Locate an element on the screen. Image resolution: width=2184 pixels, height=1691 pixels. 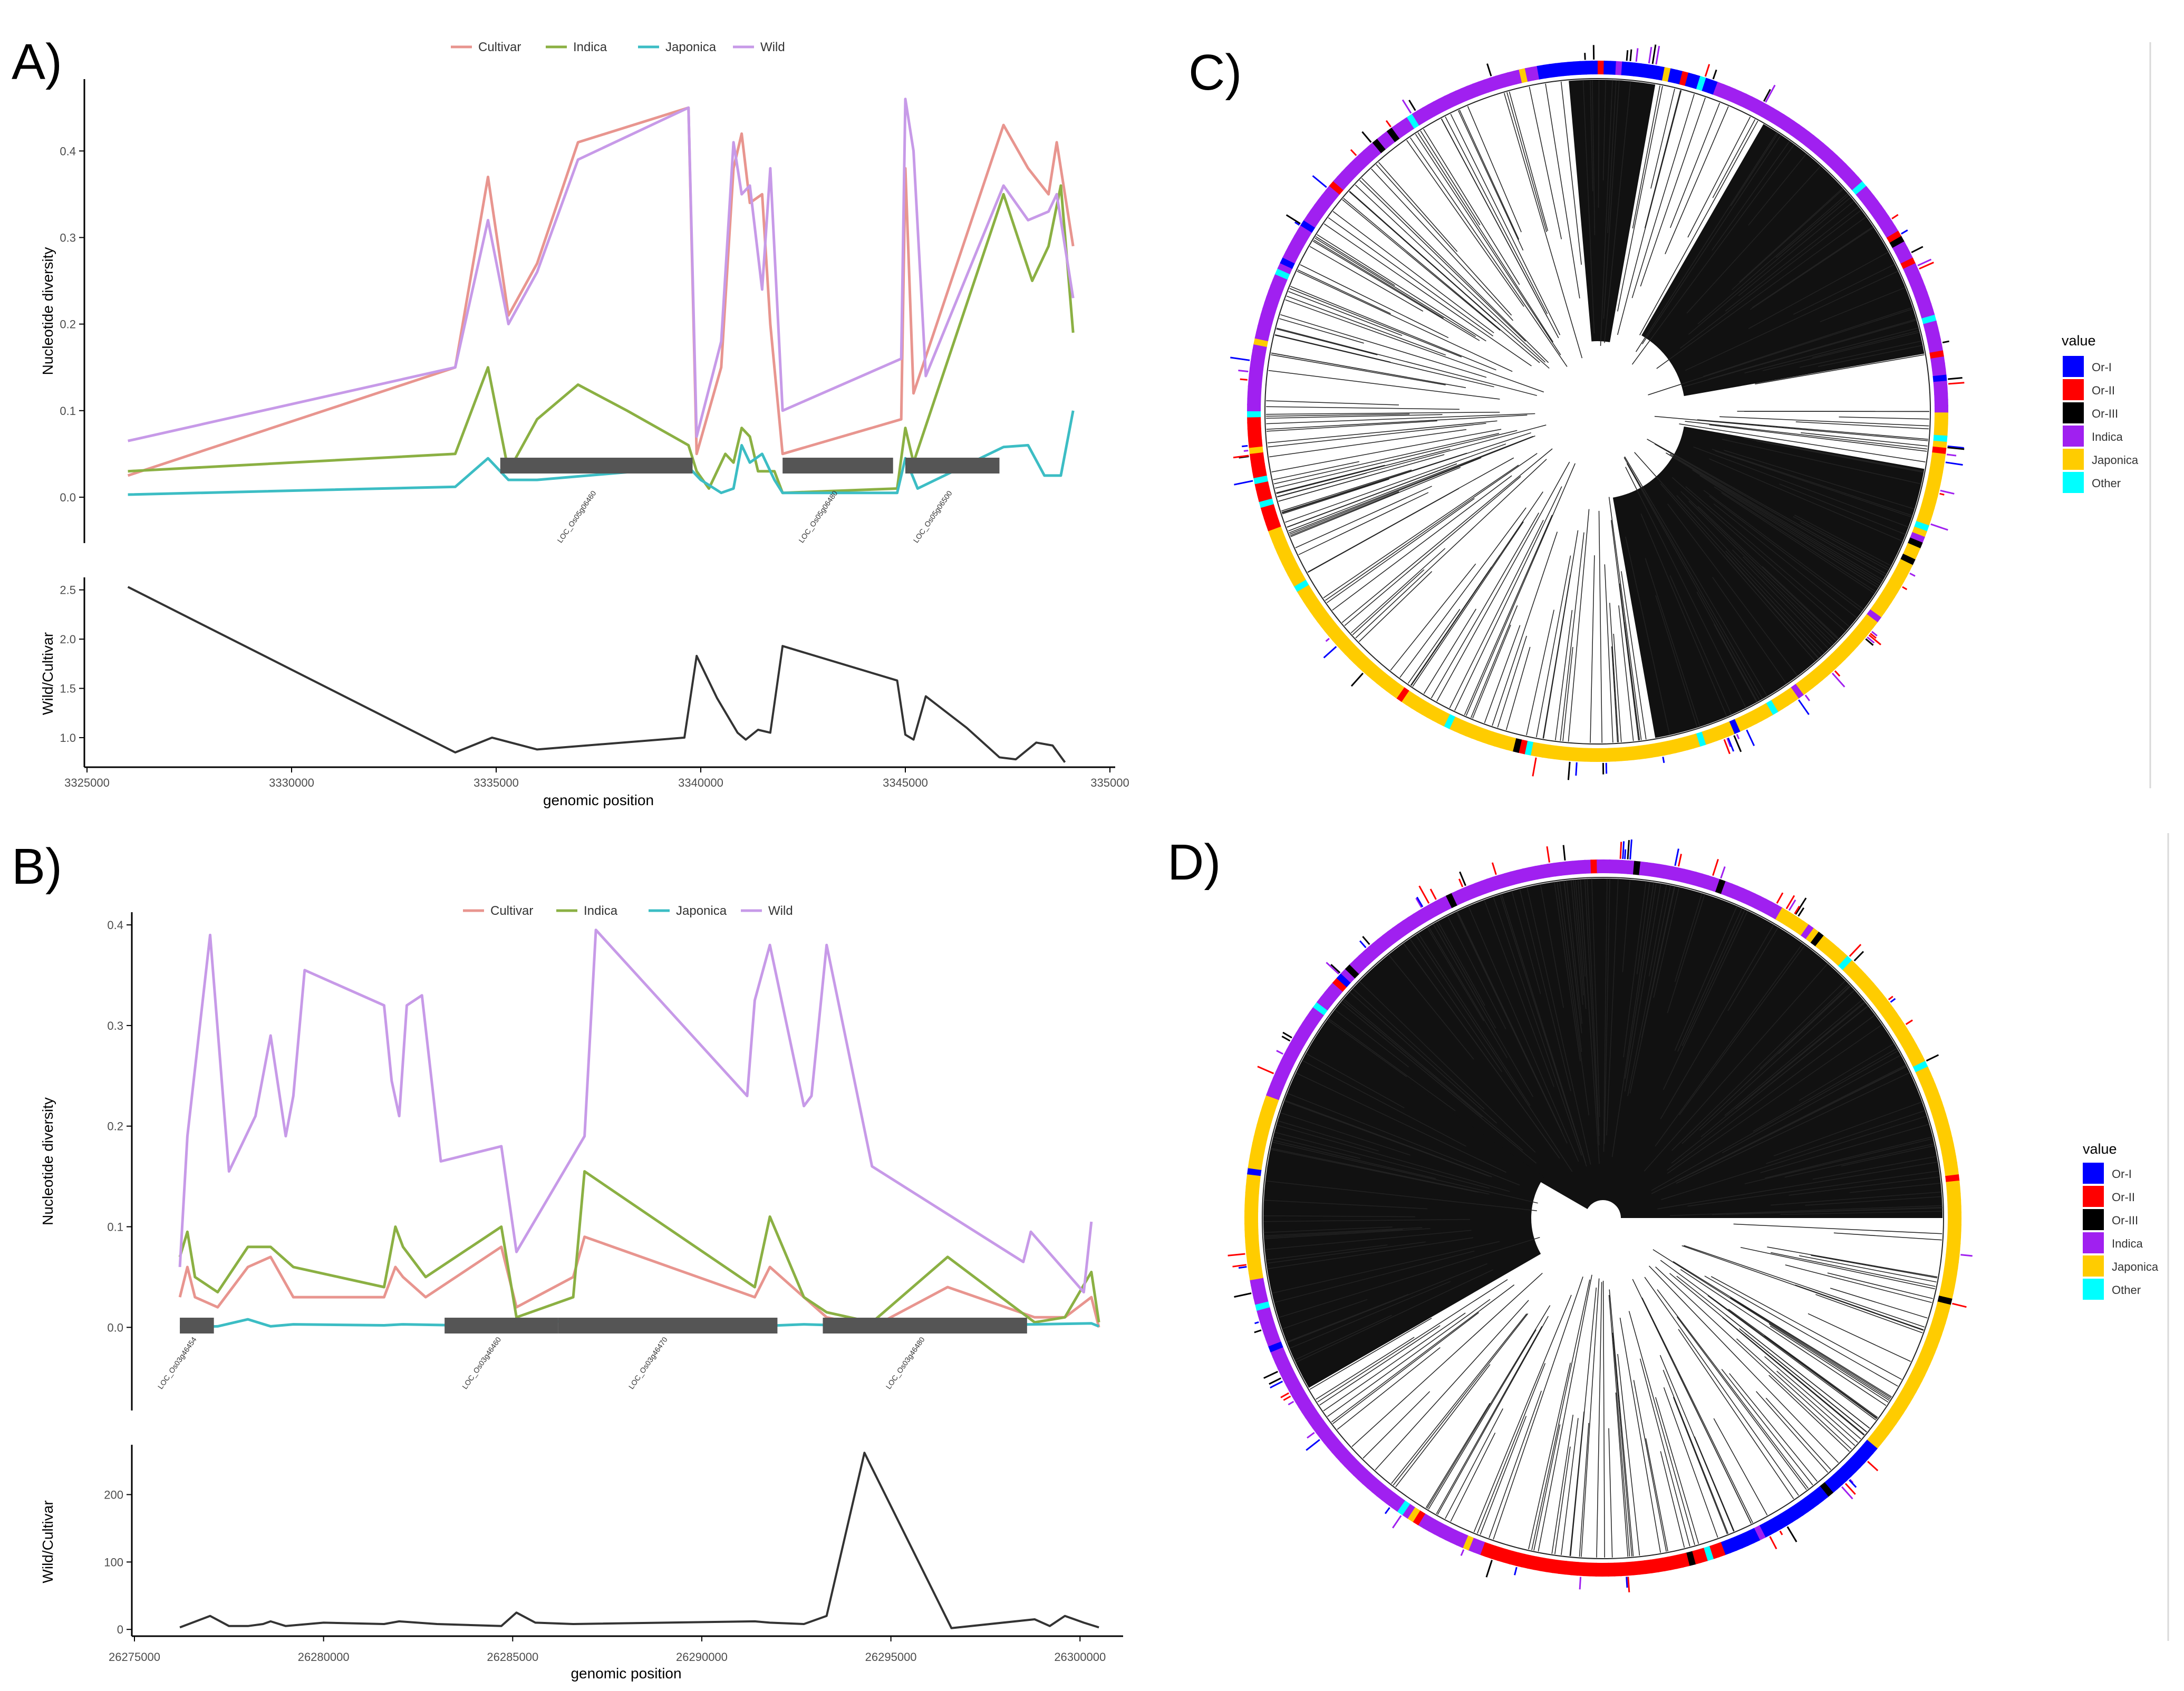
ratio-line is located at coordinates (639, 1540).